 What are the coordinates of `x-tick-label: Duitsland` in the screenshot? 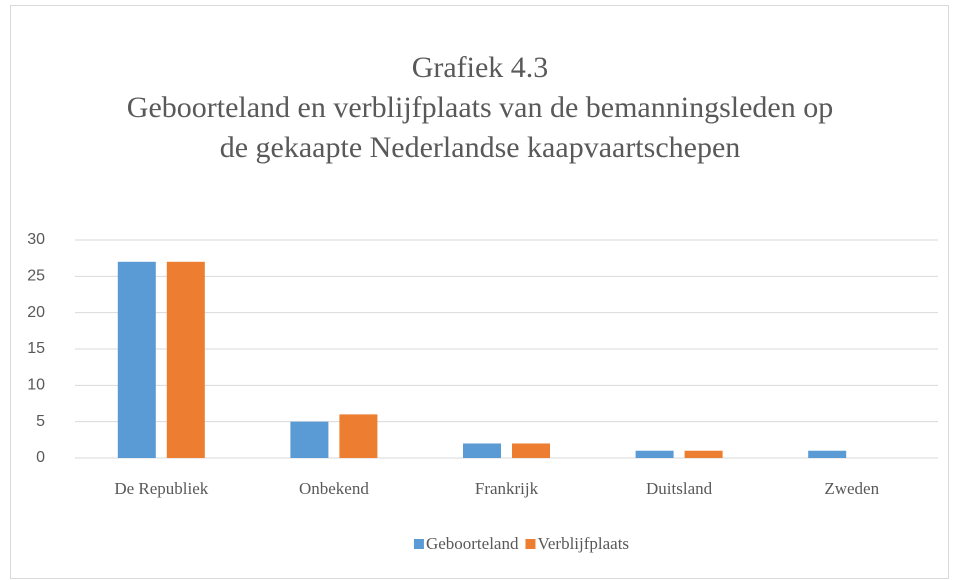 It's located at (679, 488).